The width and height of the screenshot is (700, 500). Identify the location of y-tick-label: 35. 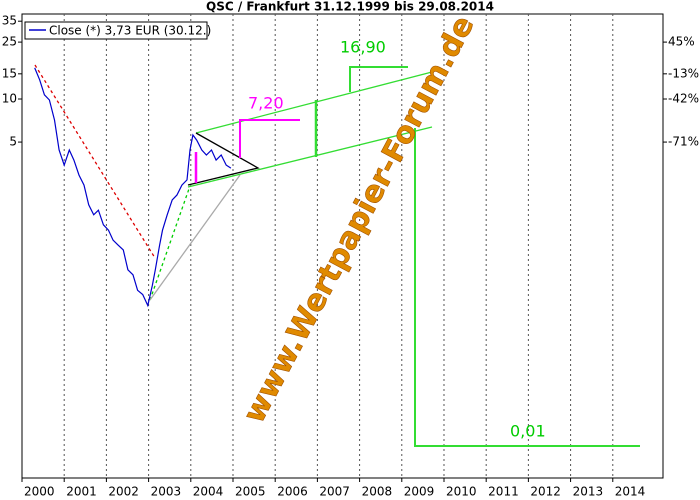
(9, 21).